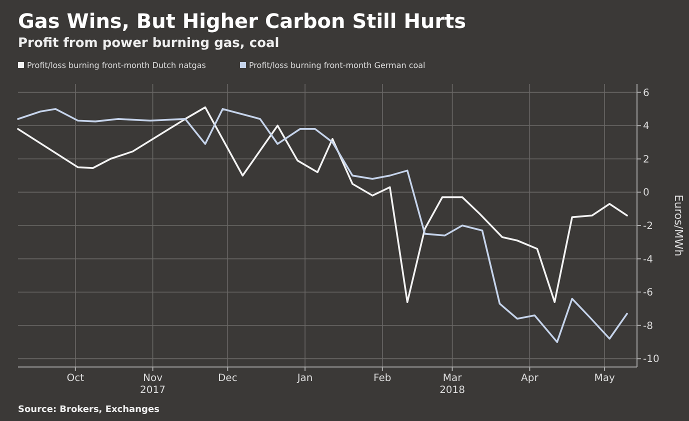 This screenshot has height=421, width=689. I want to click on source-note: Source: Brokers, Exchanges, so click(89, 410).